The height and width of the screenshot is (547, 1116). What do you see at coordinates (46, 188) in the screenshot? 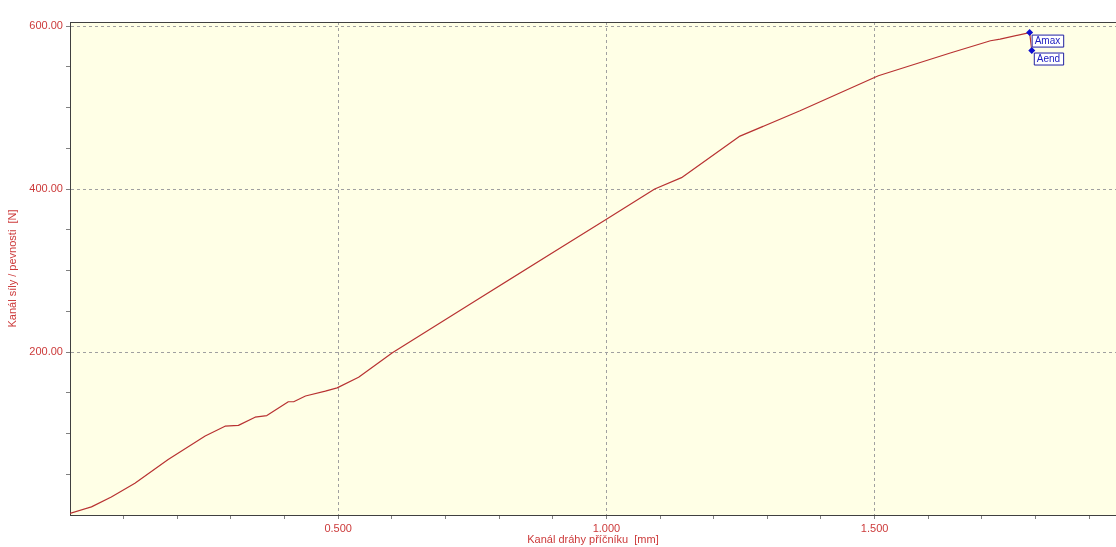
I see `y-tick-label: 400.00` at bounding box center [46, 188].